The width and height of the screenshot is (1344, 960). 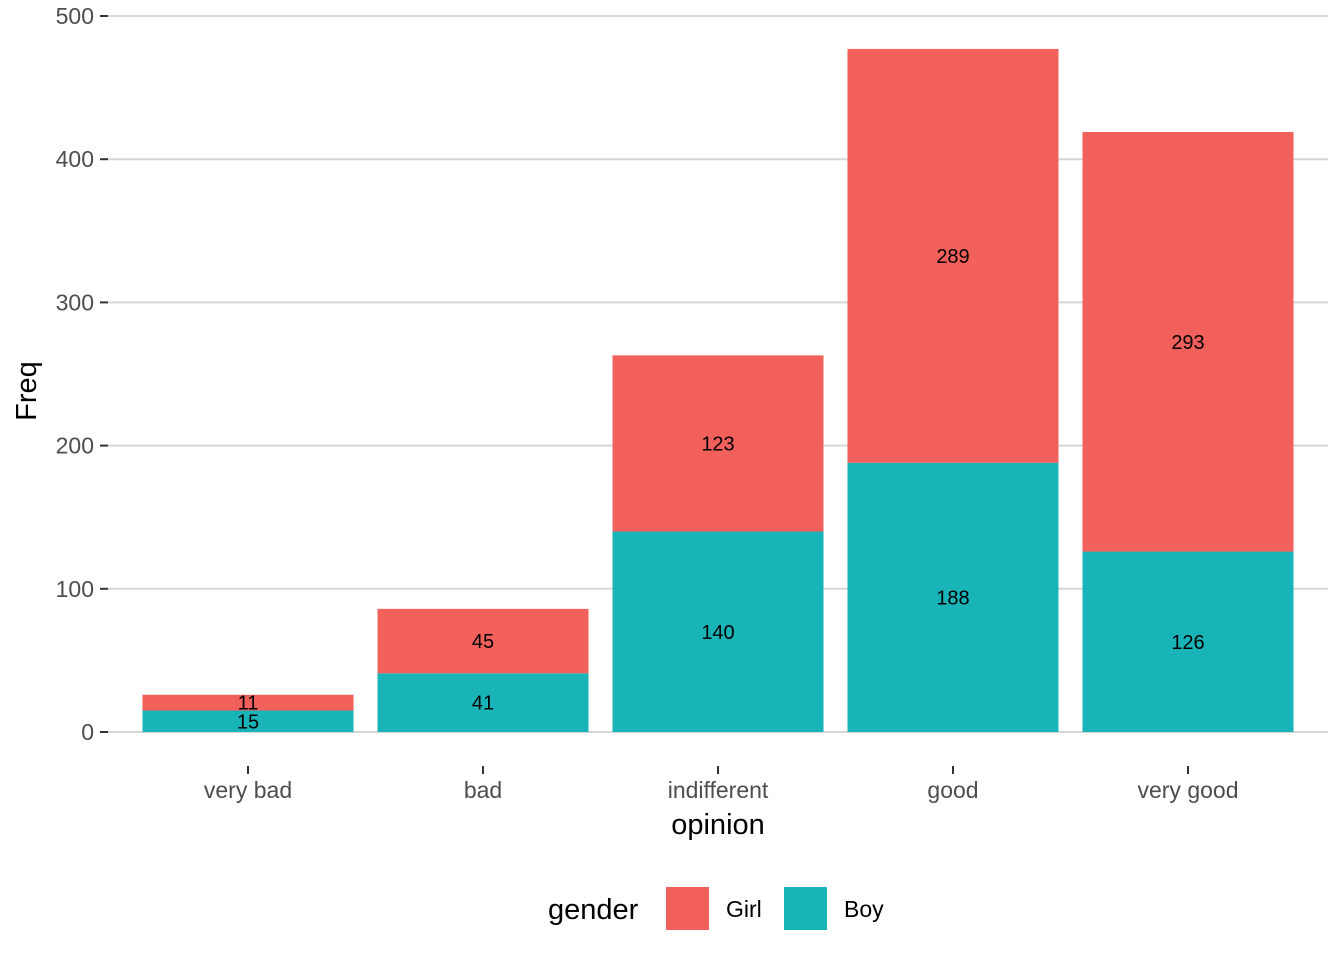 I want to click on y-tick-label-3: 300, so click(x=75, y=302).